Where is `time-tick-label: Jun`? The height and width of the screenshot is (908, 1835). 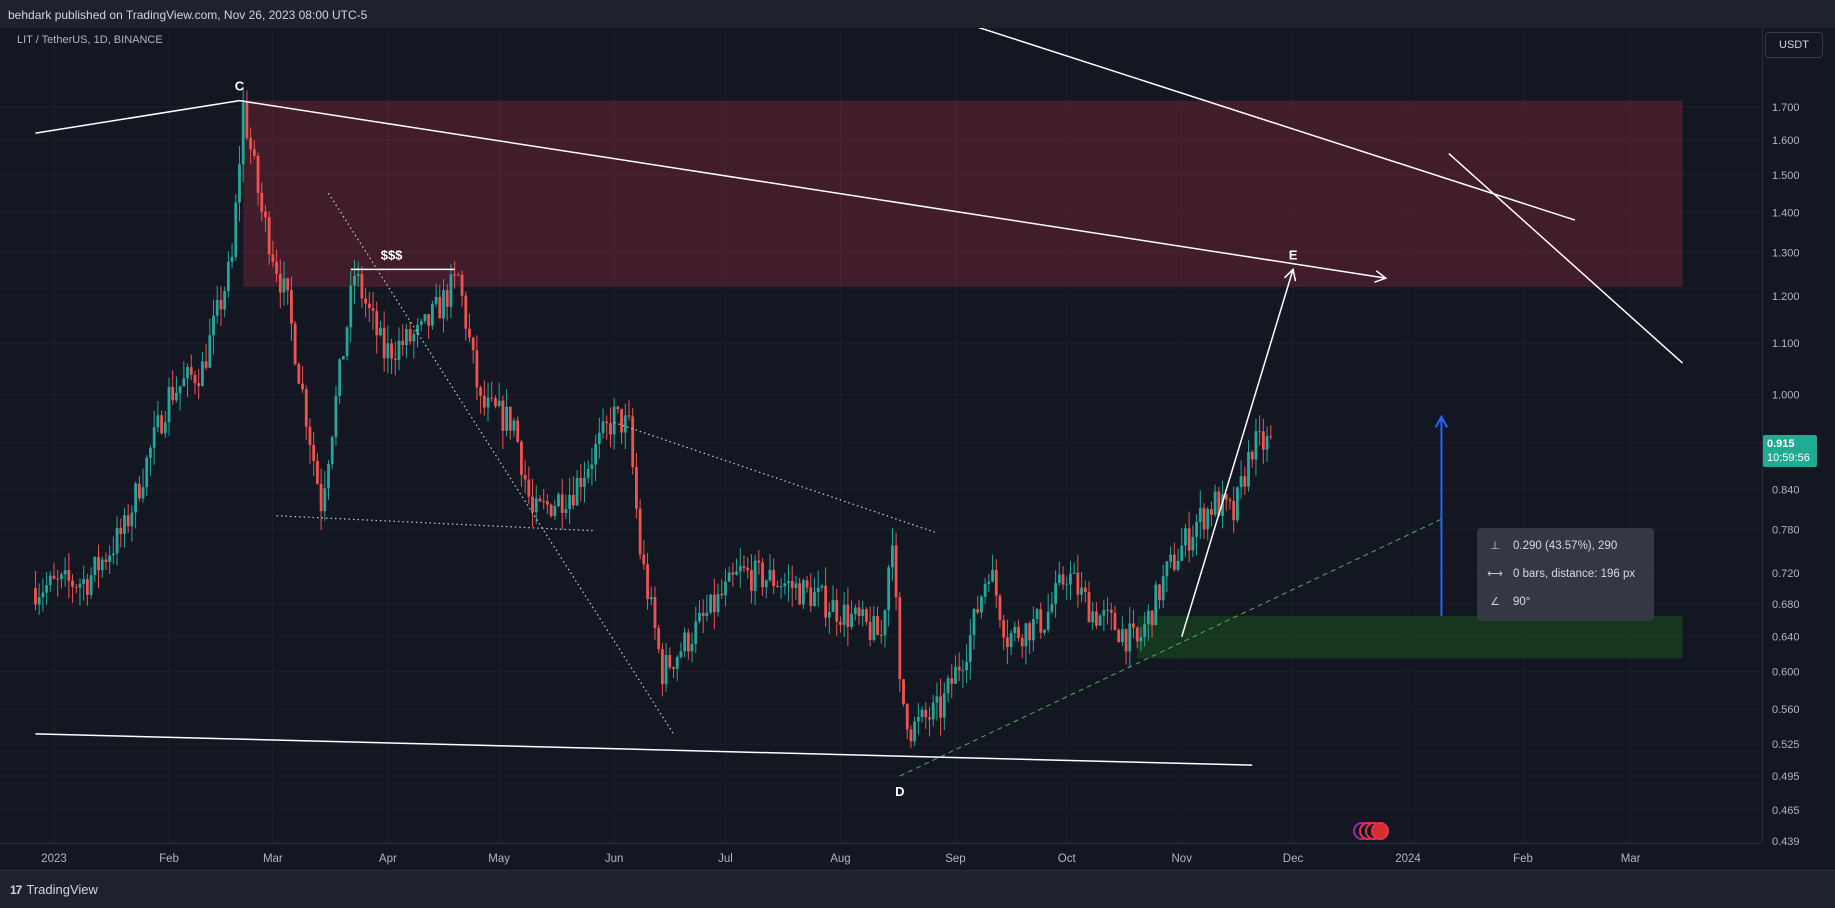 time-tick-label: Jun is located at coordinates (614, 859).